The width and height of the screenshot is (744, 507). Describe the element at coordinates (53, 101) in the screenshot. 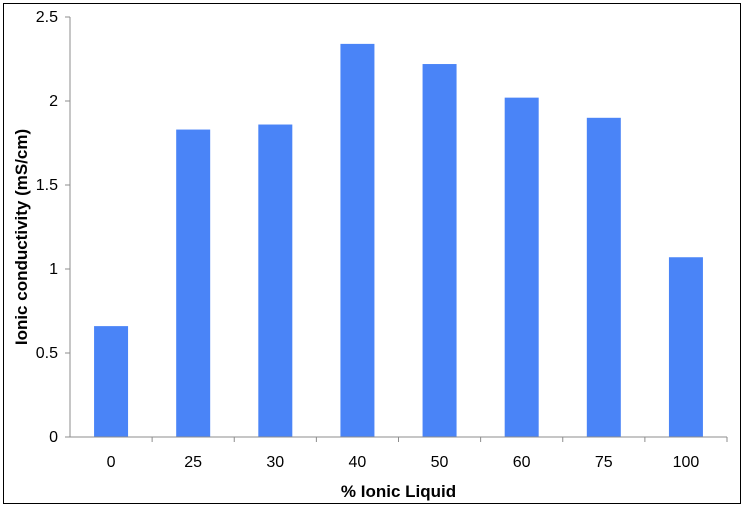

I see `y-tick-label: 2` at that location.